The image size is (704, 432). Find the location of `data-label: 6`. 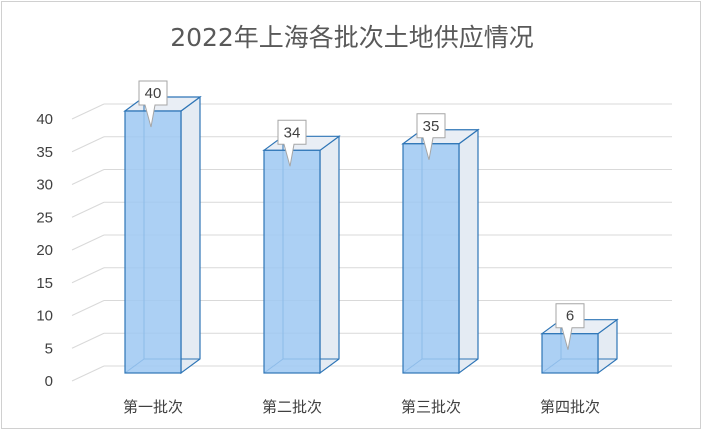

data-label: 6 is located at coordinates (570, 316).